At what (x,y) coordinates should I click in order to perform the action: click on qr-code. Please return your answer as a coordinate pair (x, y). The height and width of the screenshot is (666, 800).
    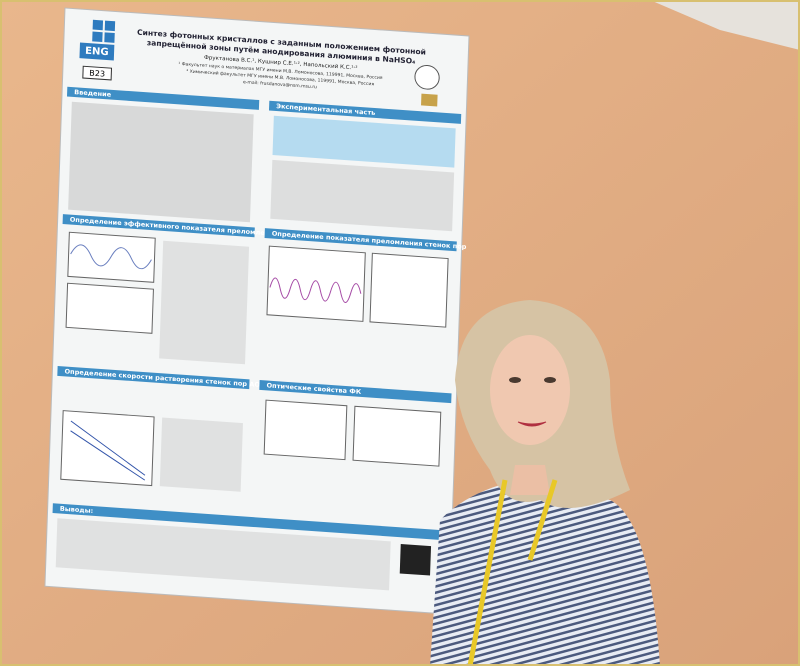
    Looking at the image, I should click on (415, 560).